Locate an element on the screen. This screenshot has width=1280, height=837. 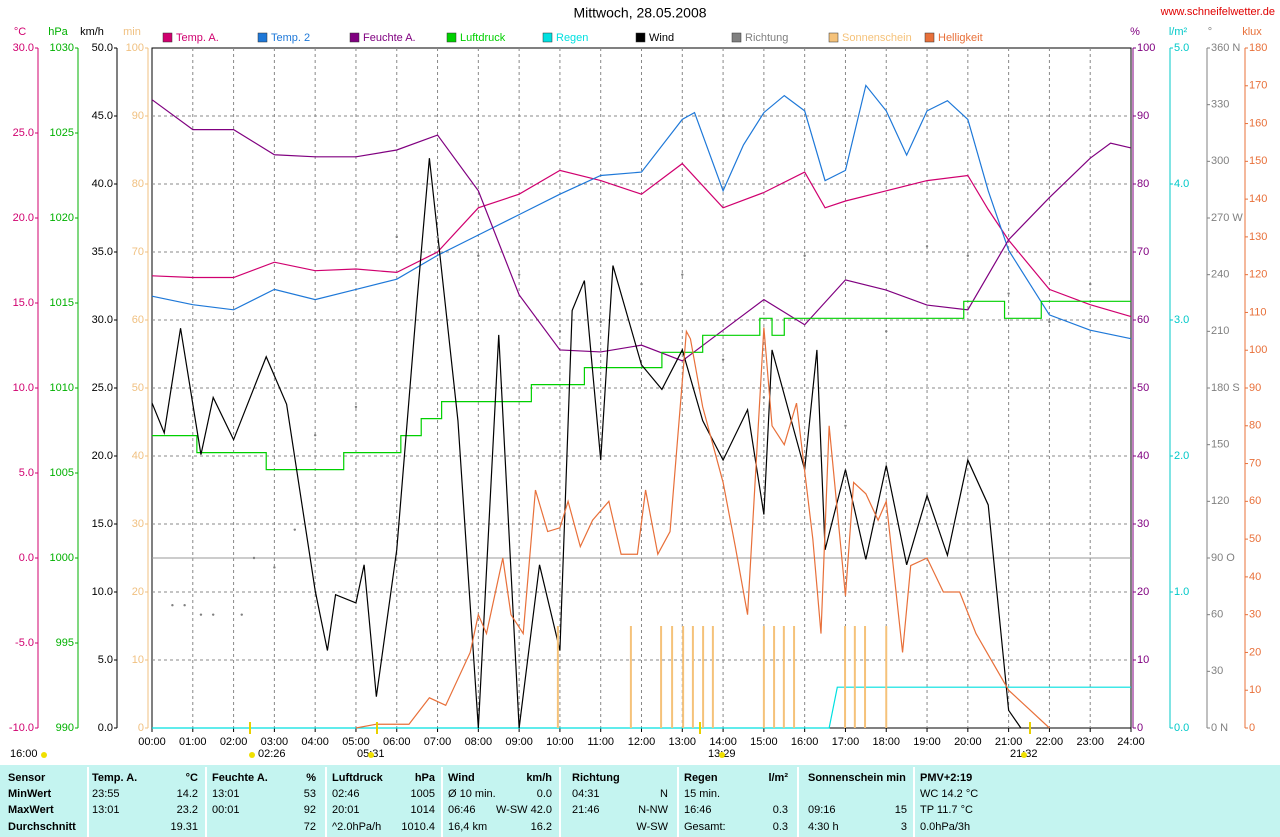
y-tick-label: 330 is located at coordinates (1220, 105).